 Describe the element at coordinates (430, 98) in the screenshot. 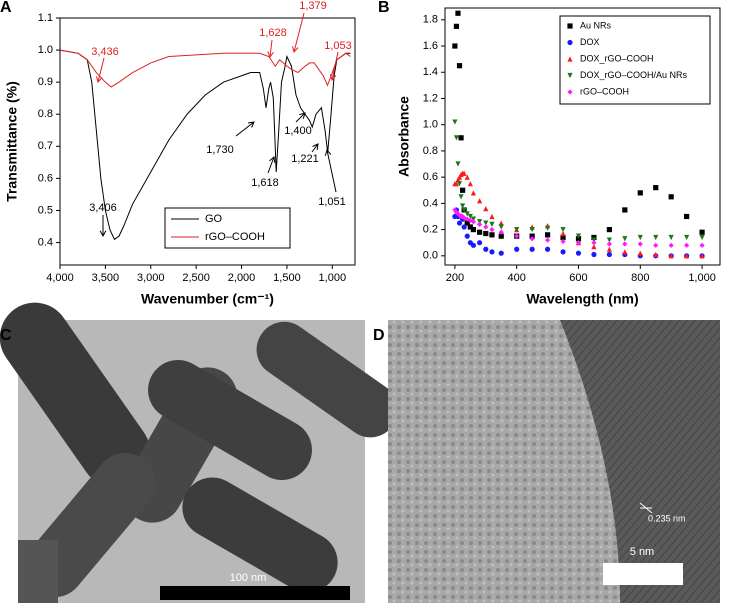

I see `y-tick-label: 1.2` at that location.